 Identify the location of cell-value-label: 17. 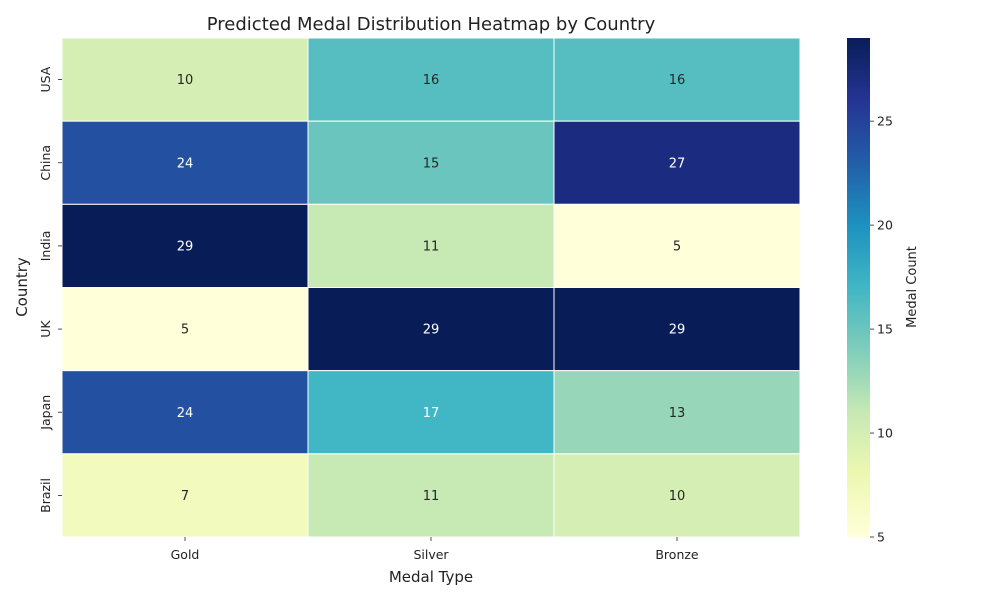
(431, 413).